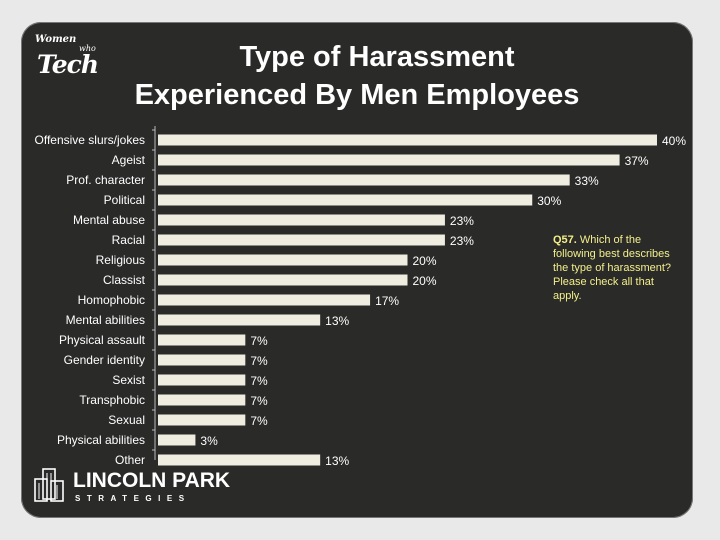 The width and height of the screenshot is (720, 540). Describe the element at coordinates (565, 240) in the screenshot. I see `question-note-label: Q57.` at that location.